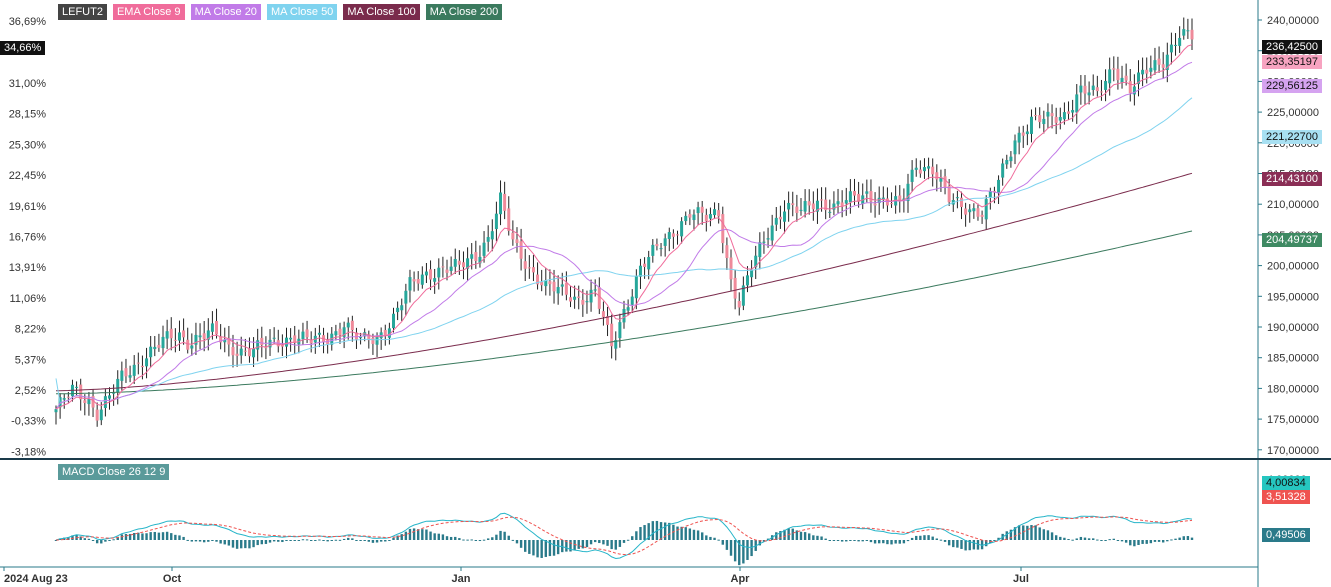 The width and height of the screenshot is (1331, 587). Describe the element at coordinates (461, 579) in the screenshot. I see `time-tick-label: Jan` at that location.